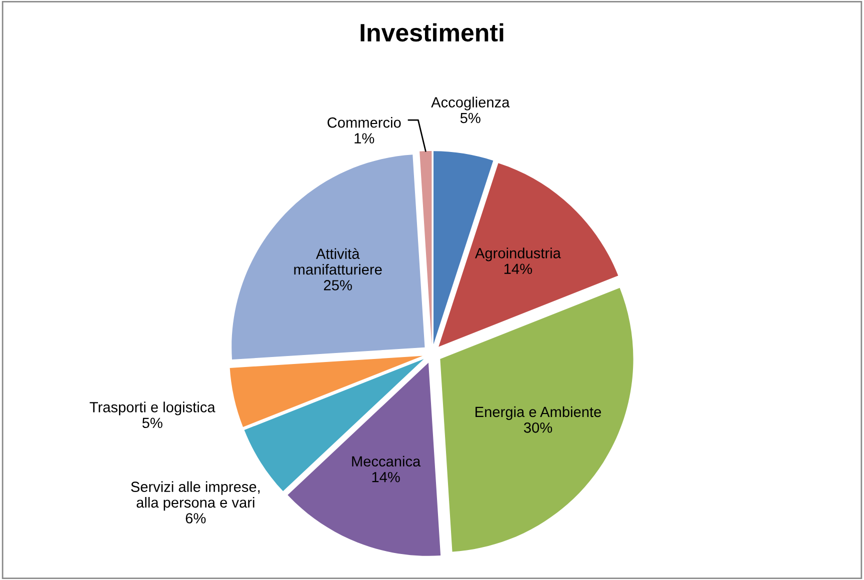  I want to click on slice-label: Agroindustria, so click(518, 255).